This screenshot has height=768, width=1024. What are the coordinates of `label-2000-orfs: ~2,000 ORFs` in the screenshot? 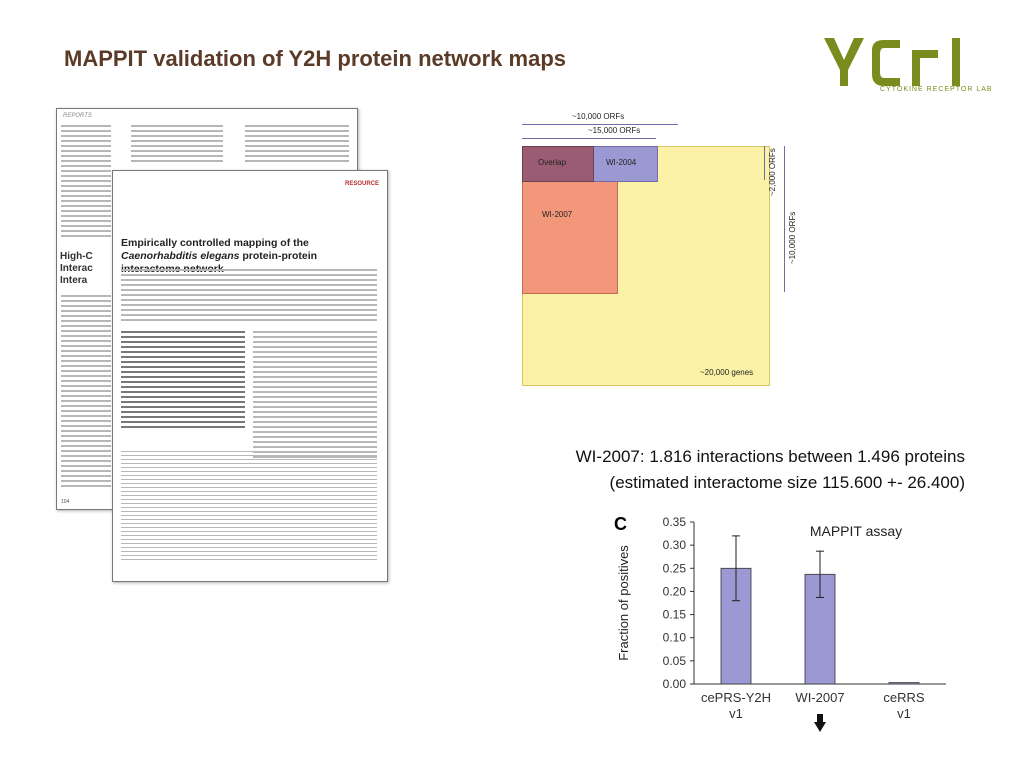 It's located at (772, 172).